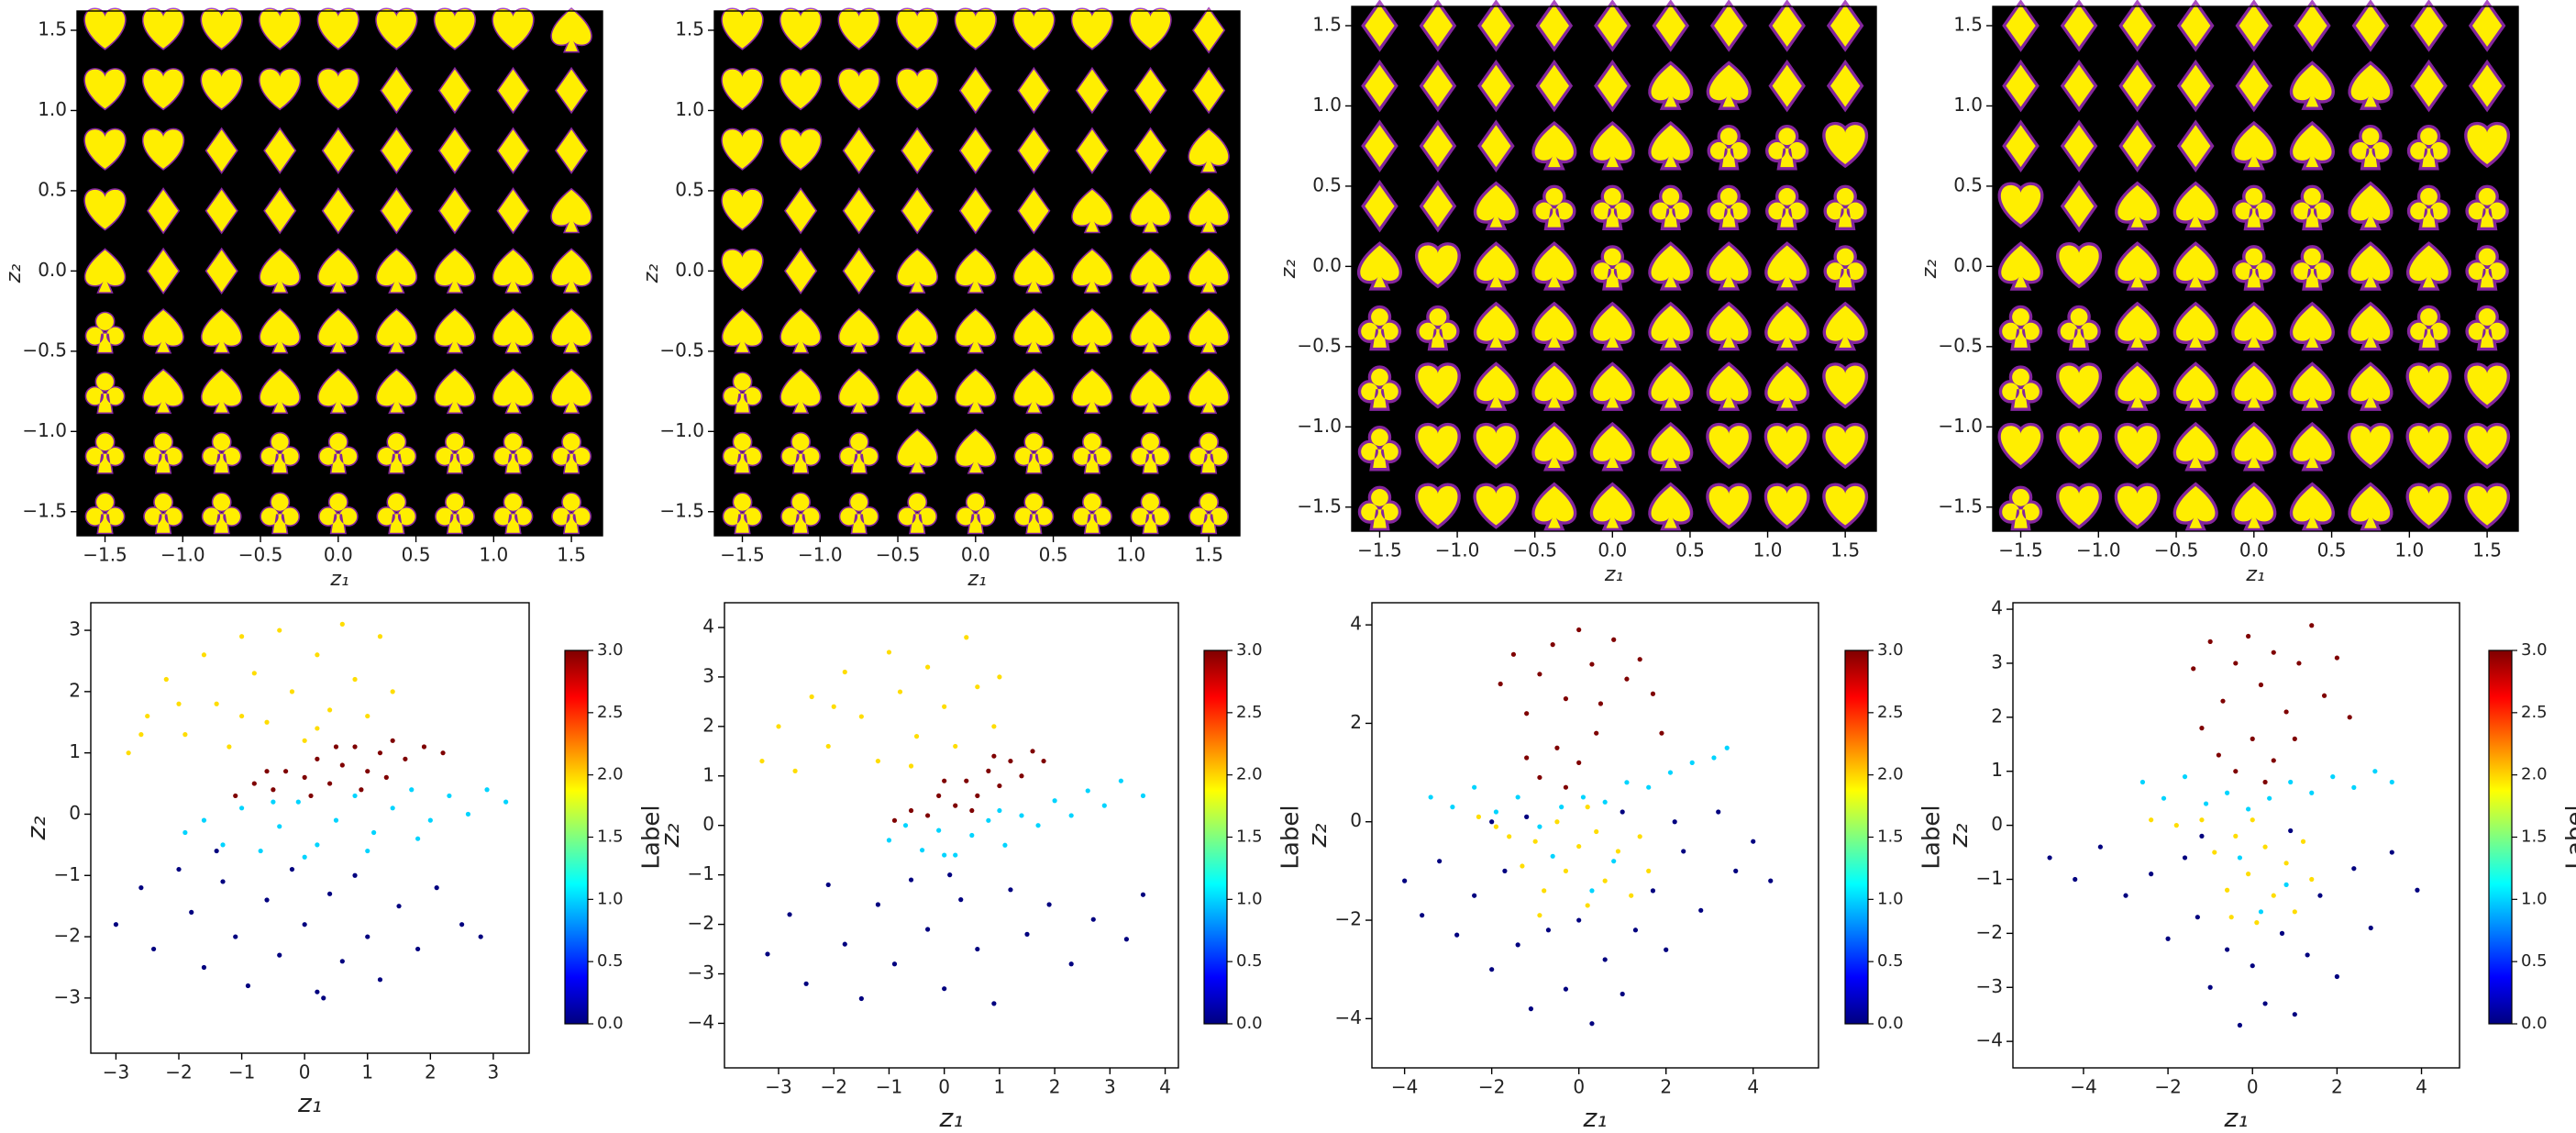 This screenshot has height=1133, width=2576. Describe the element at coordinates (1595, 836) in the screenshot. I see `plot-area` at that location.